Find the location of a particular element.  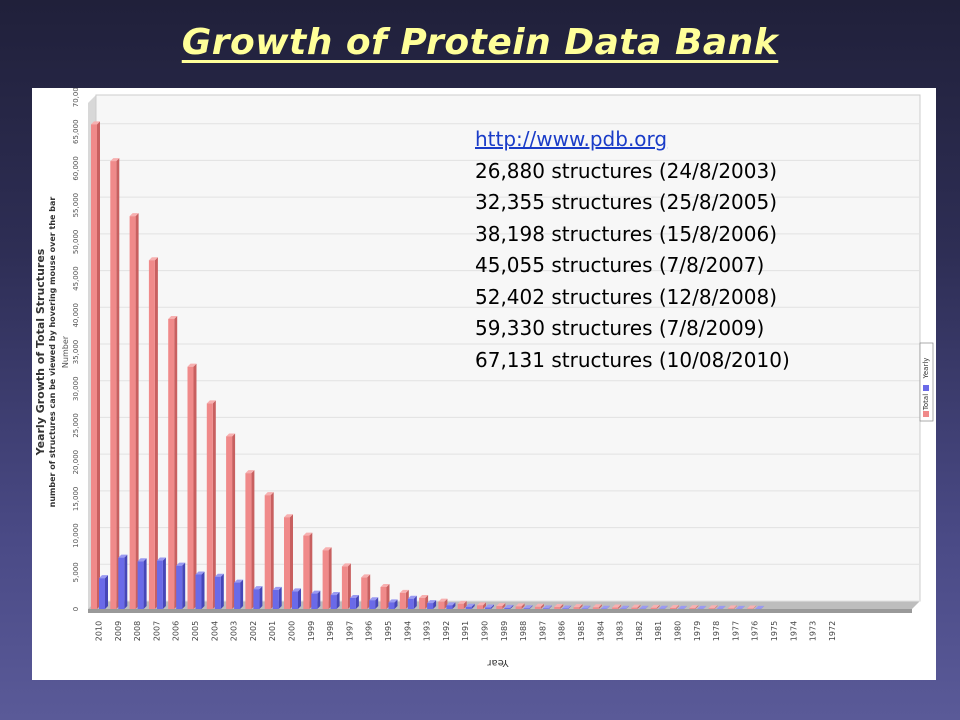

legend-box is located at coordinates (926, 382).